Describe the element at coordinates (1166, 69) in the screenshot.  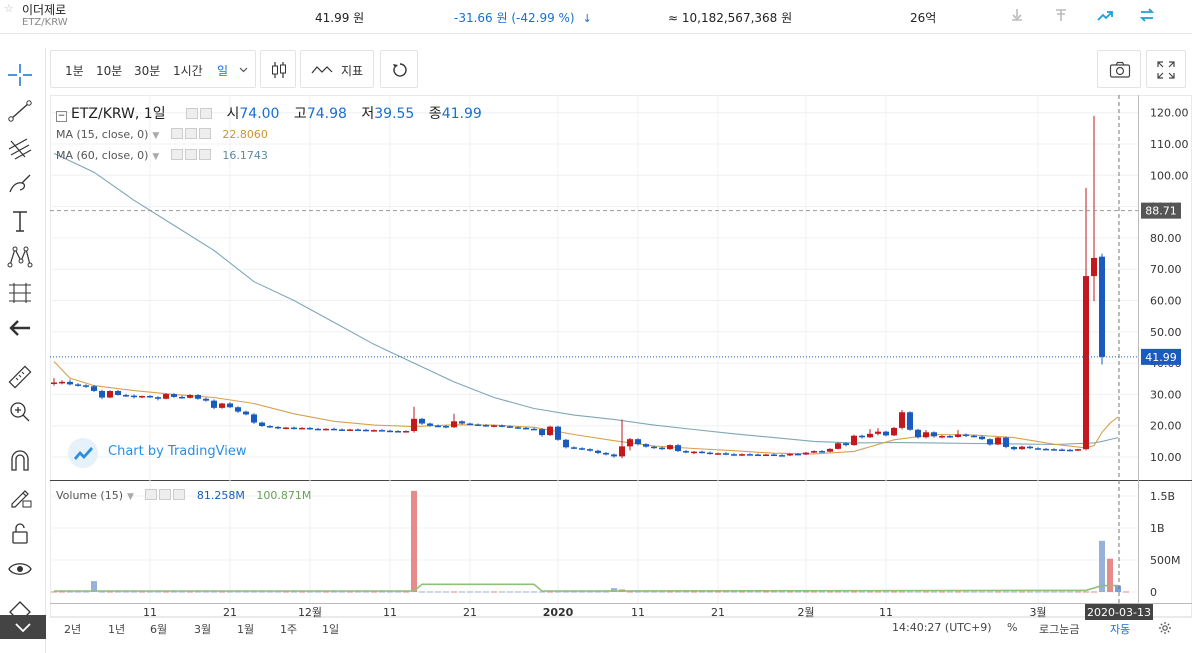
I see `fullscreen-button` at that location.